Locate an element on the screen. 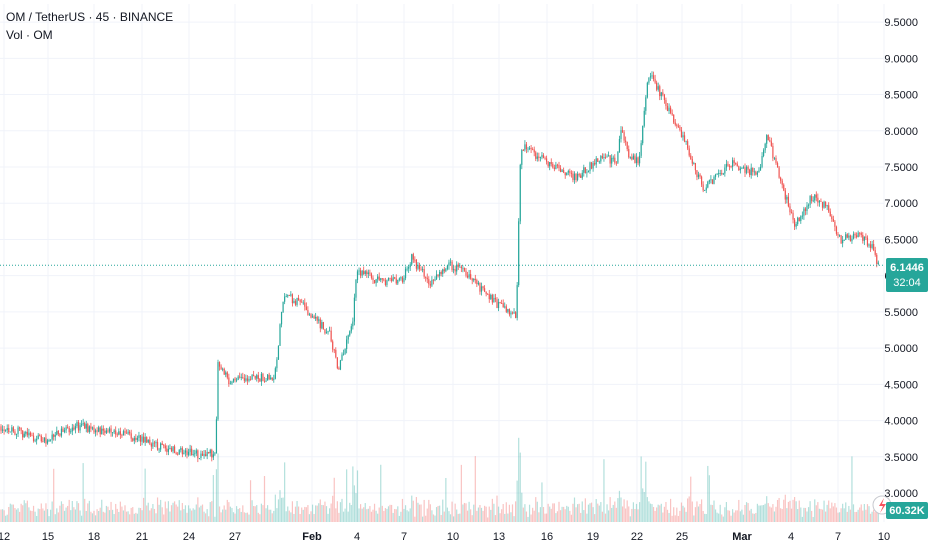 The image size is (932, 555). price-tick-label: 7.5000 is located at coordinates (901, 168).